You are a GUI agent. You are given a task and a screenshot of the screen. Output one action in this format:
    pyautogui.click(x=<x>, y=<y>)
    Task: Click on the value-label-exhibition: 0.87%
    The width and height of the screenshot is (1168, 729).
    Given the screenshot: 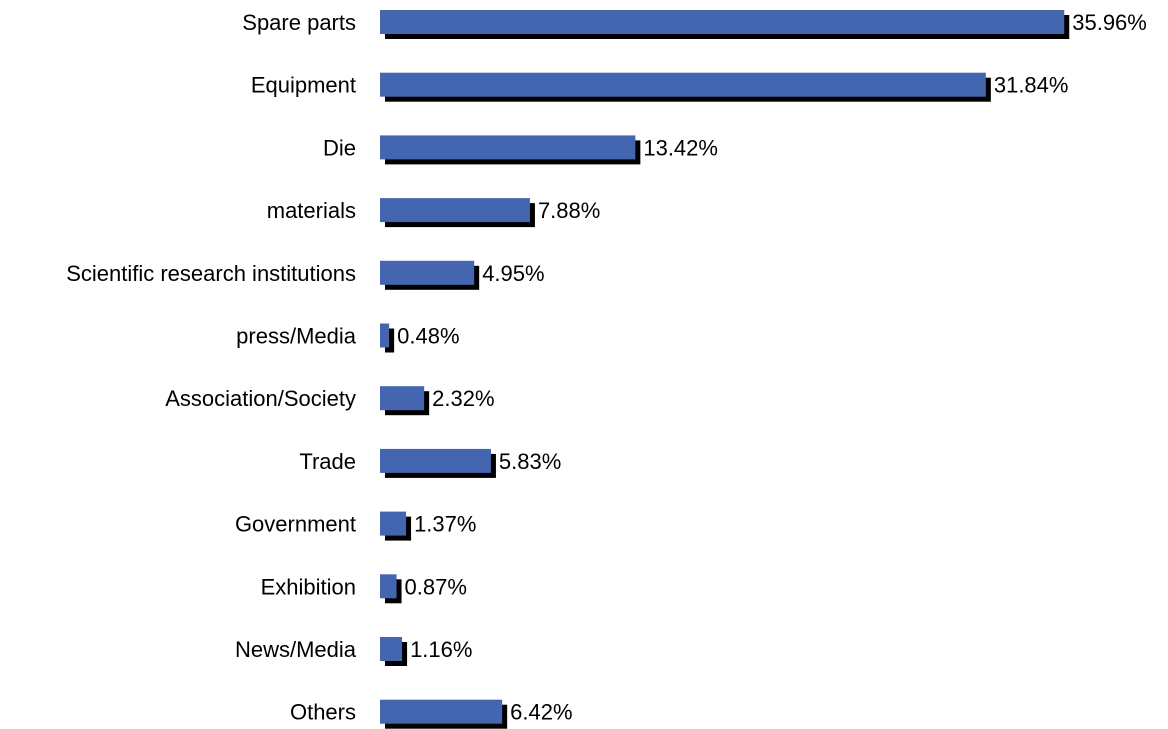 What is the action you would take?
    pyautogui.click(x=436, y=586)
    